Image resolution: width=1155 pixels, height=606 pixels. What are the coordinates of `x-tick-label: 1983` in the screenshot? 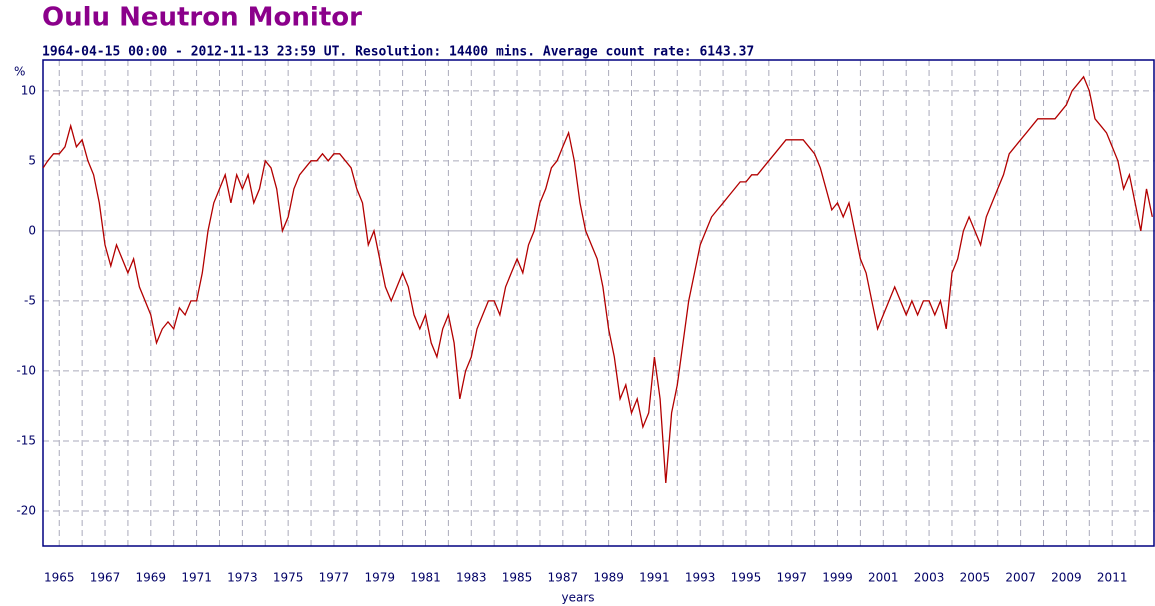 It's located at (471, 578).